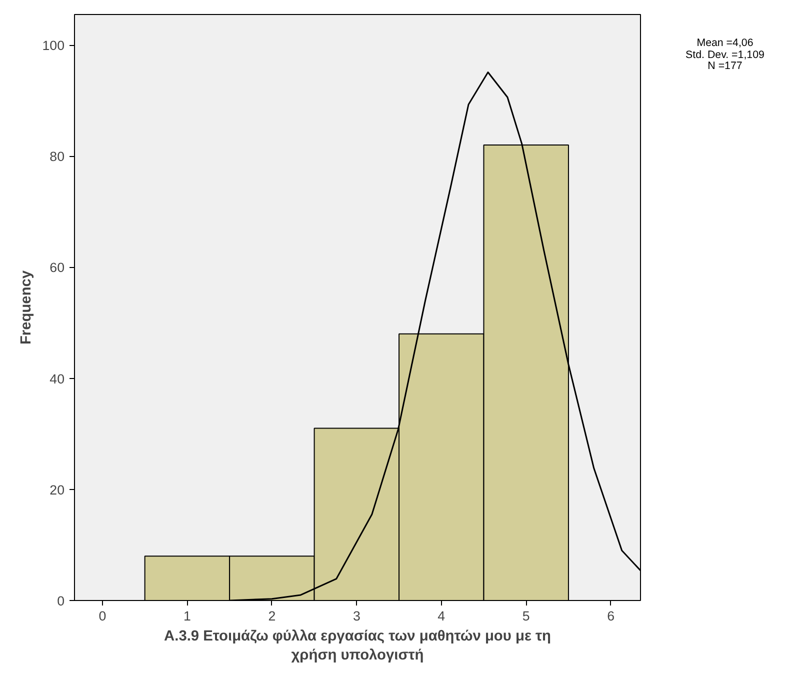 The image size is (800, 685). Describe the element at coordinates (26, 307) in the screenshot. I see `y-axis-title: Frequency` at that location.